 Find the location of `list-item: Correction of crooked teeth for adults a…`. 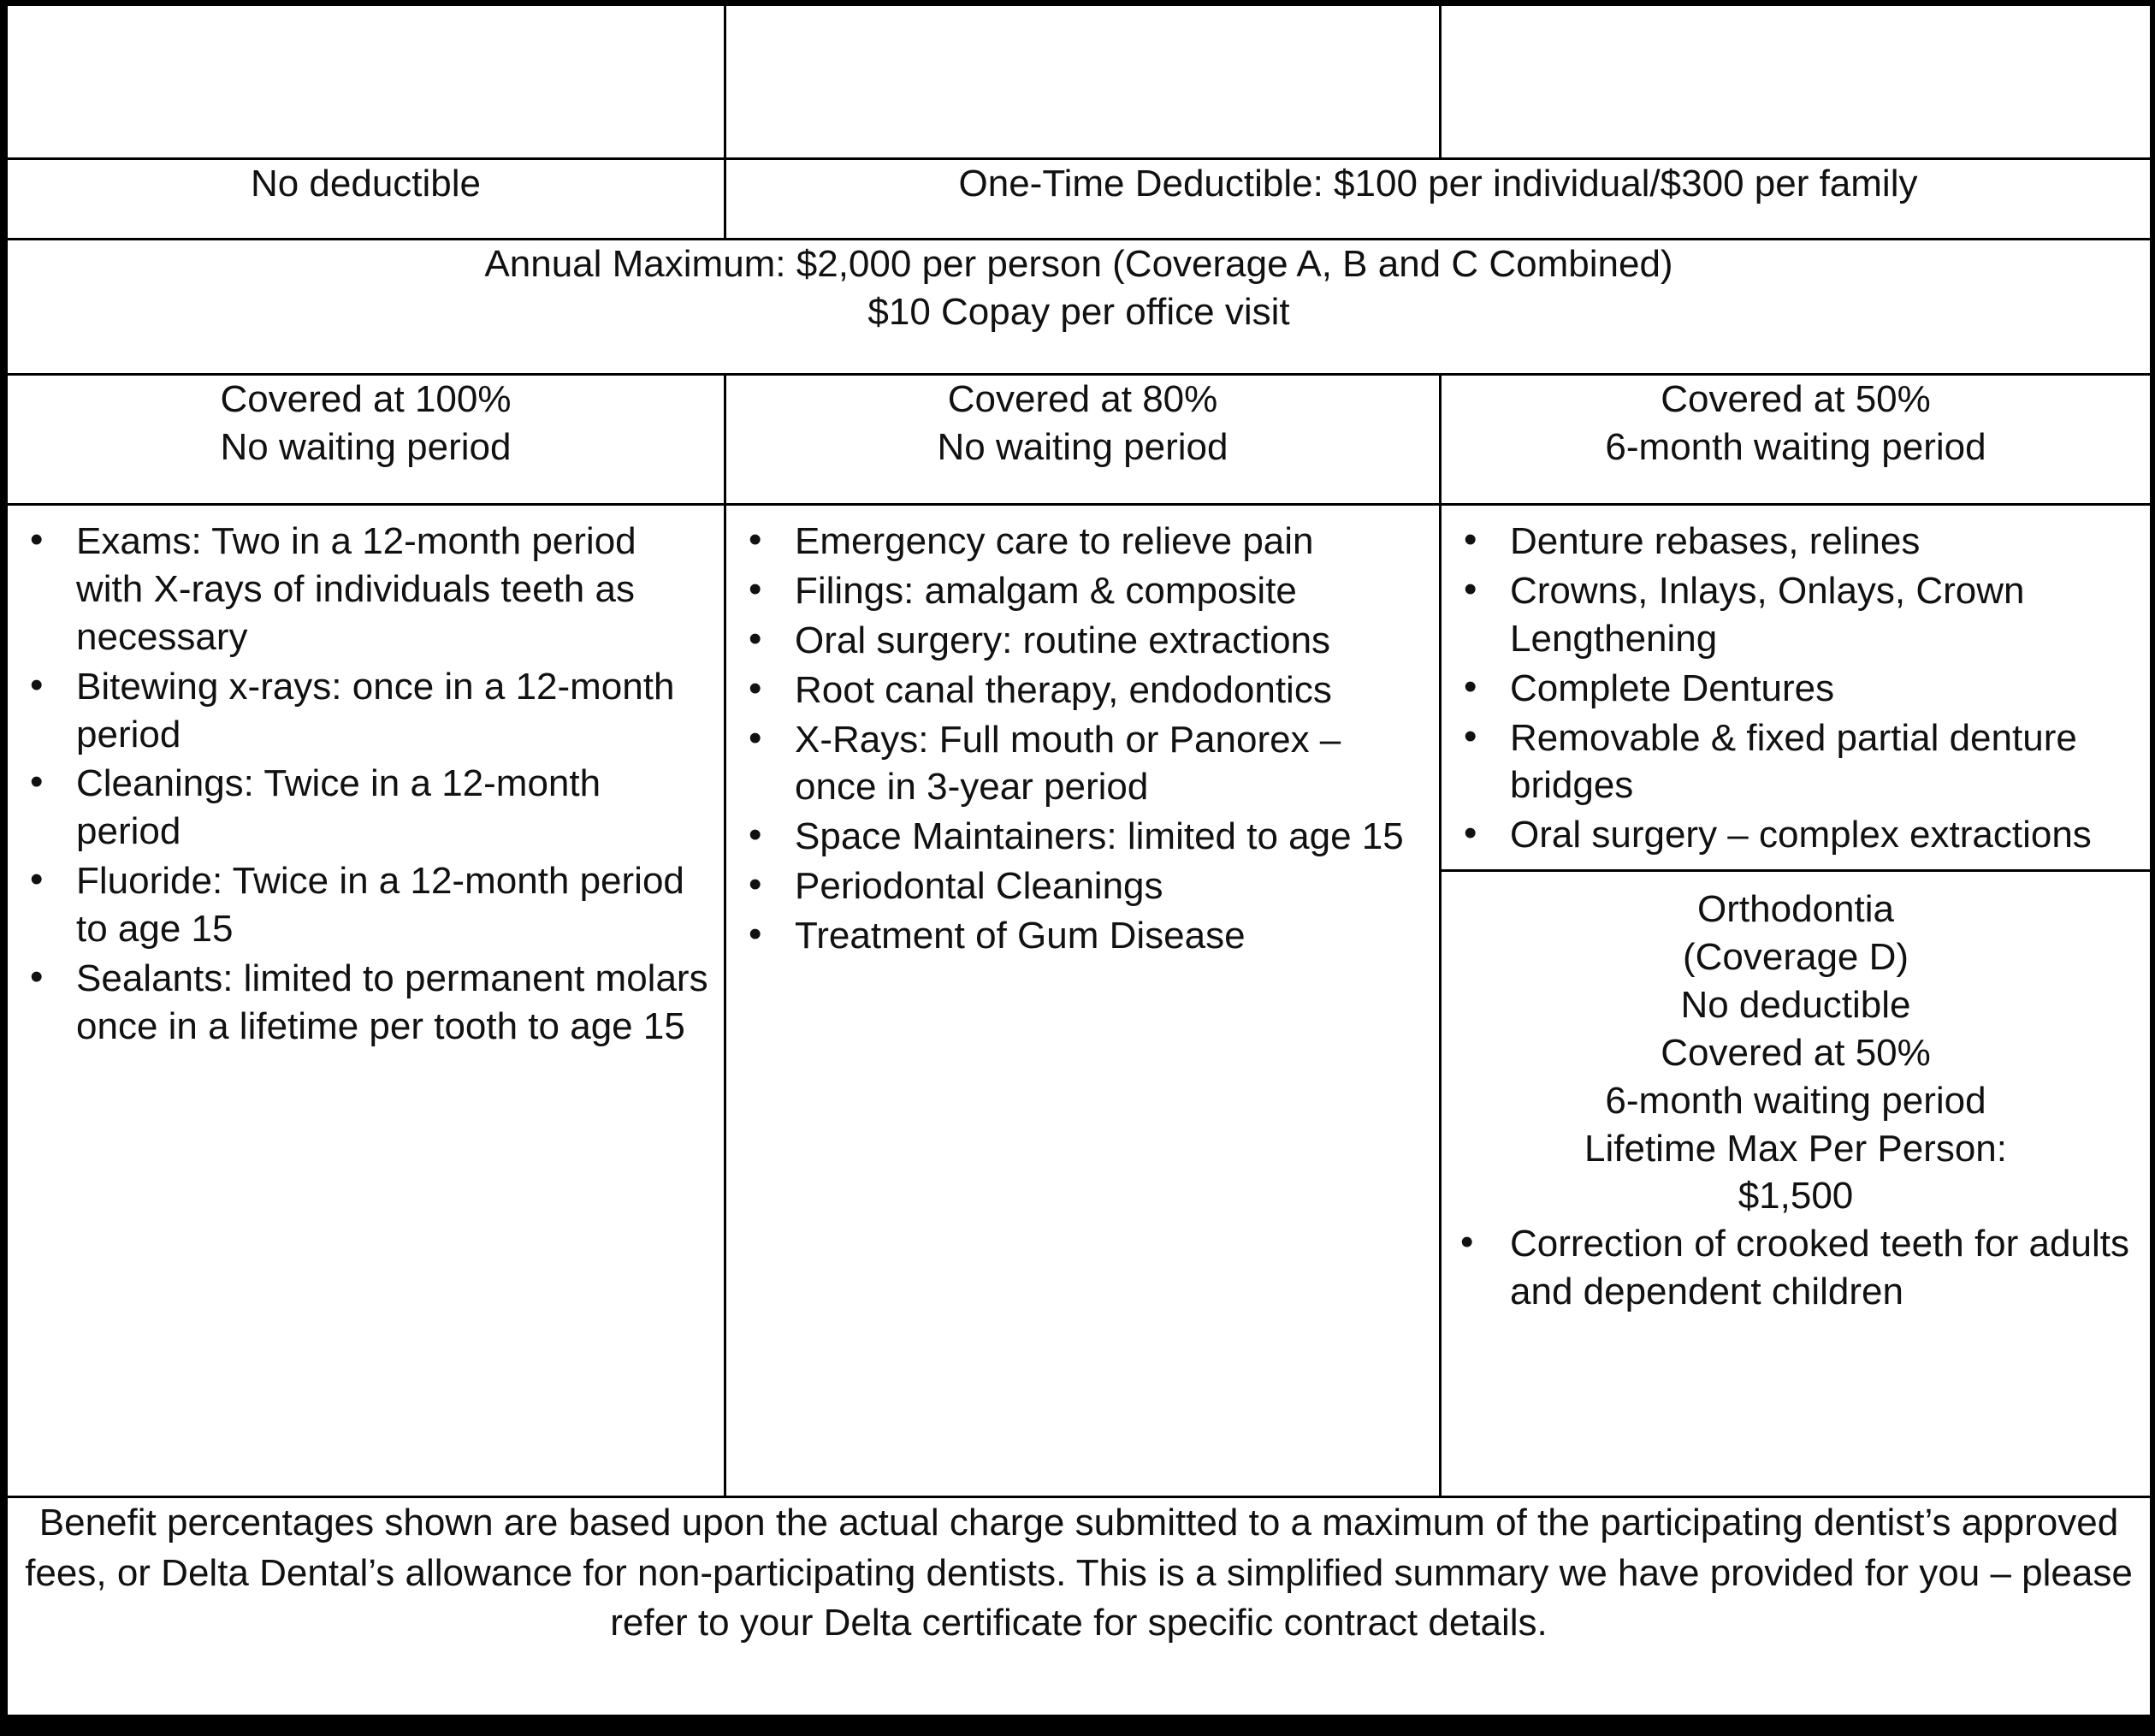

list-item: Correction of crooked teeth for adults a… is located at coordinates (1798, 1267).